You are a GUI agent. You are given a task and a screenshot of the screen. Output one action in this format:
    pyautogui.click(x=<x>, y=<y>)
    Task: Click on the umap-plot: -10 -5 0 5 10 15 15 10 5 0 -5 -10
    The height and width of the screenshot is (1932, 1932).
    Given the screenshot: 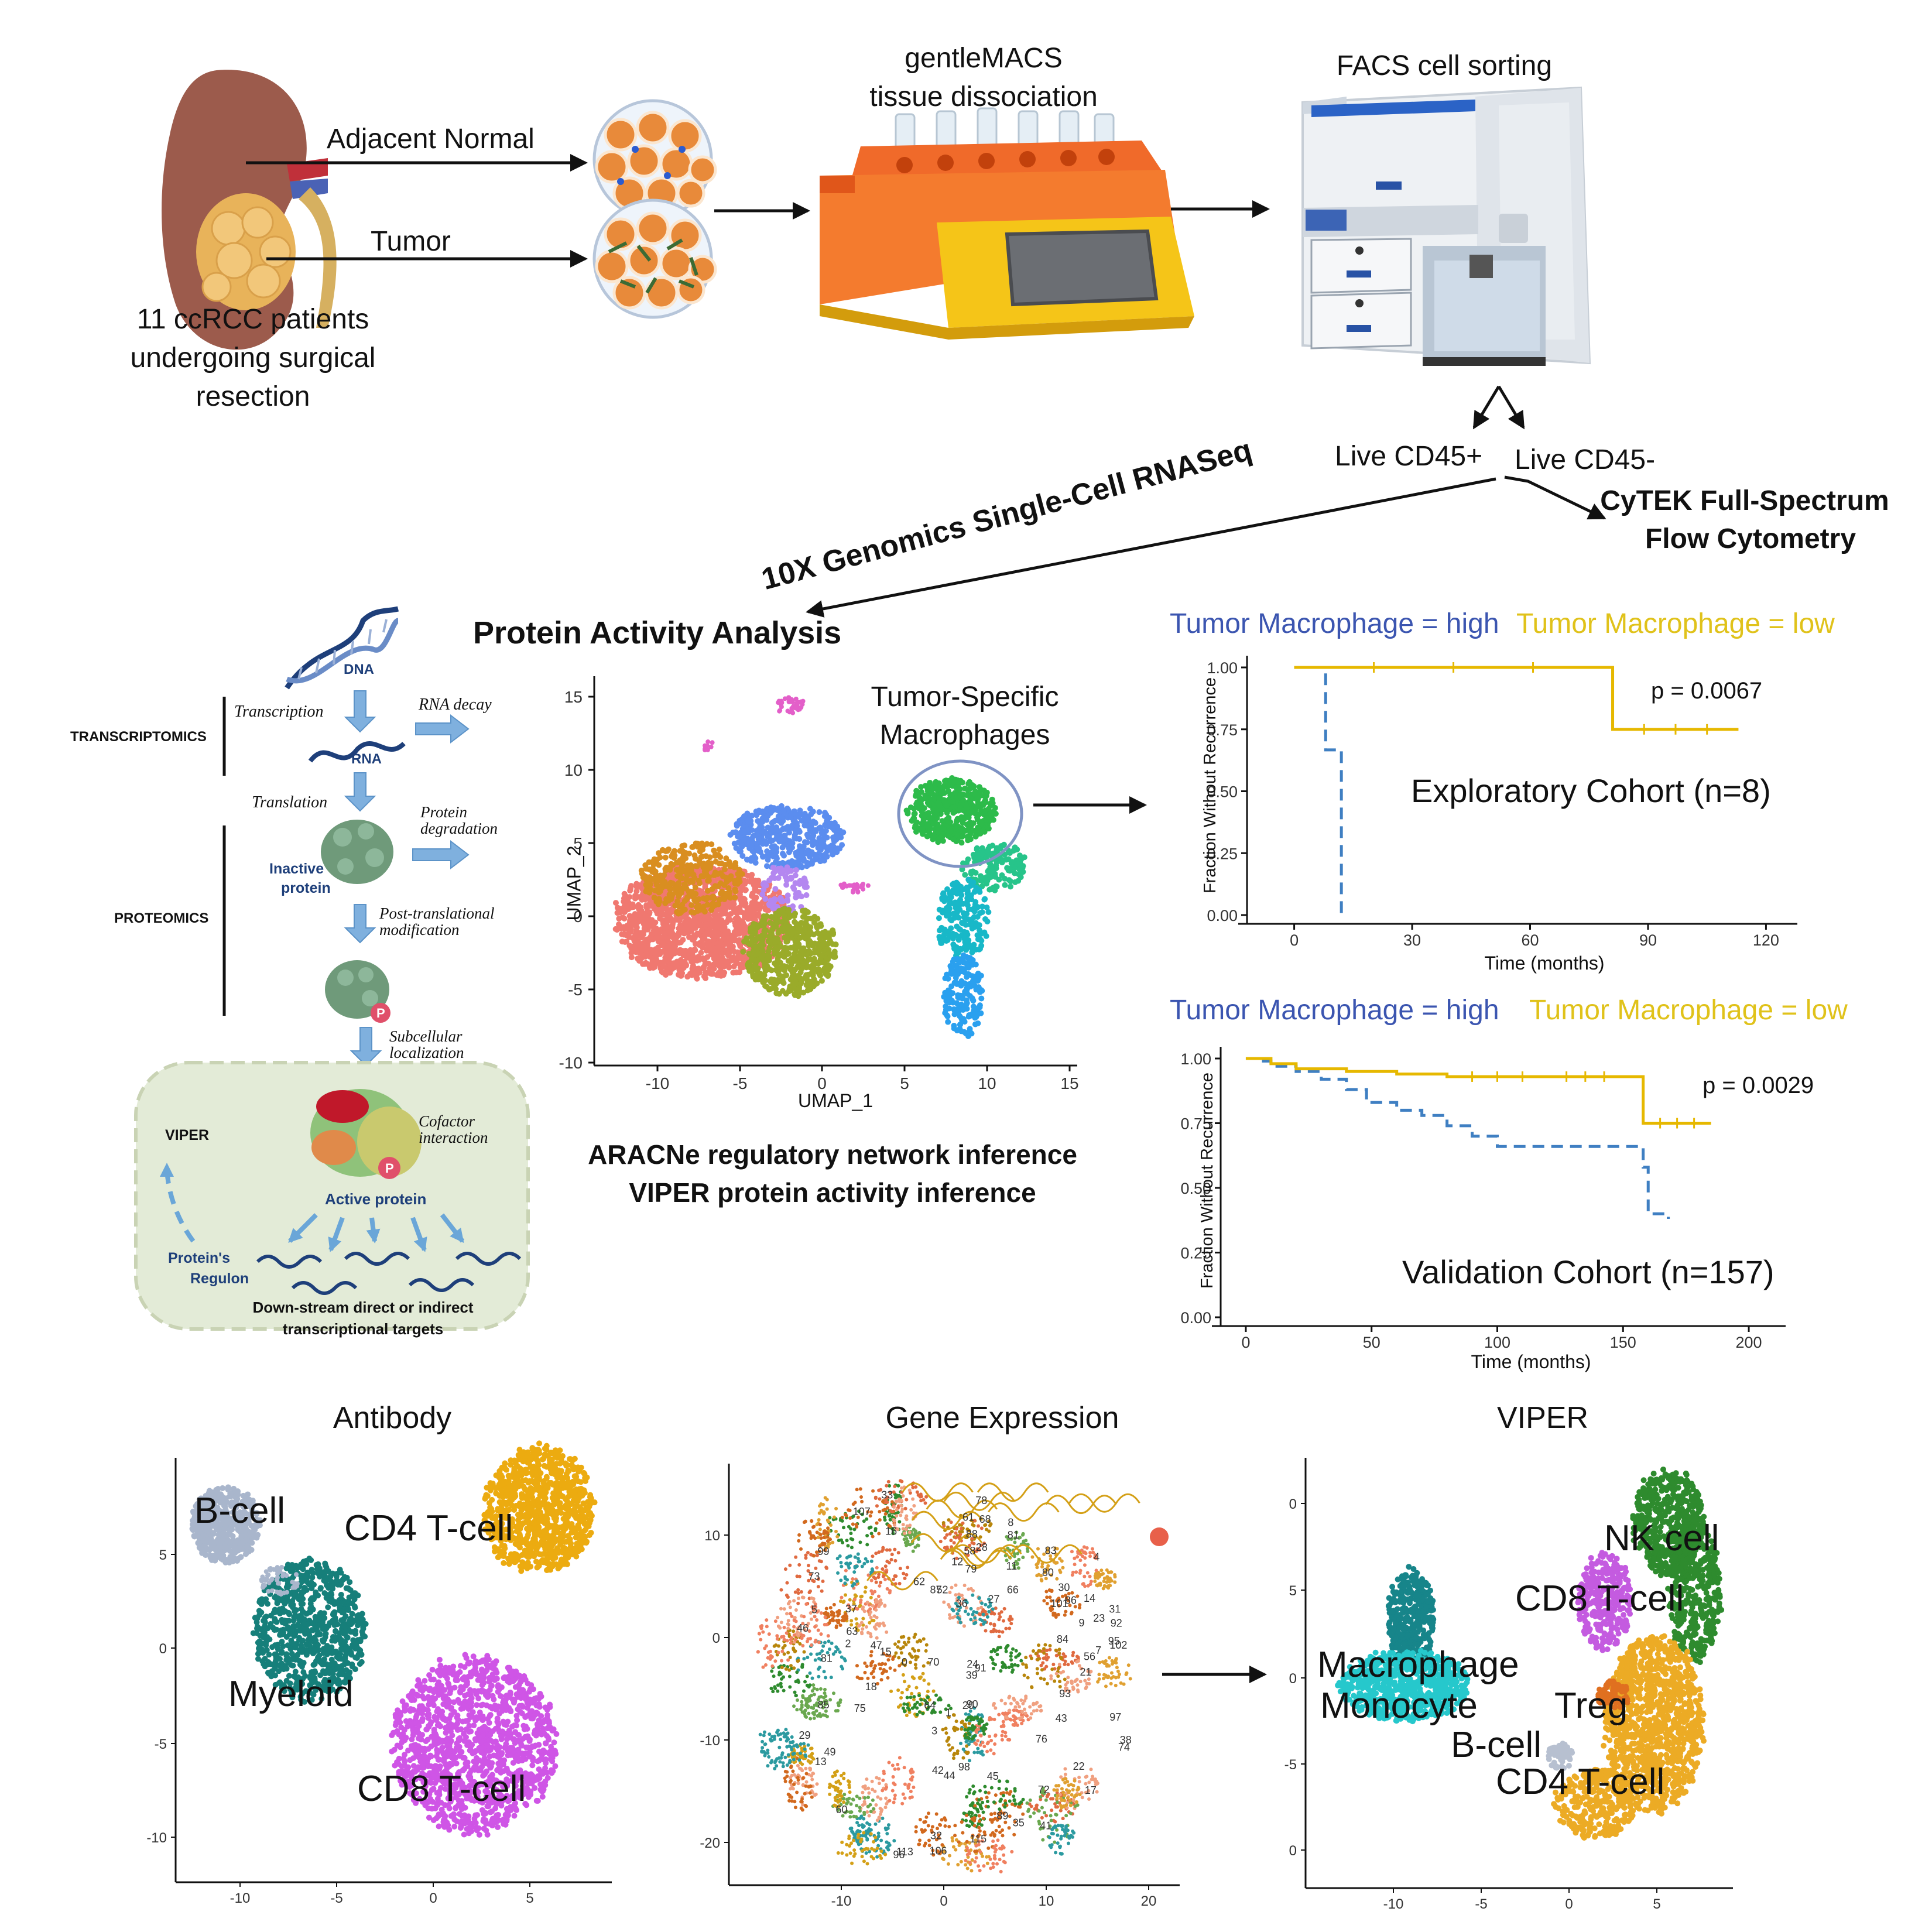 What is the action you would take?
    pyautogui.click(x=853, y=884)
    